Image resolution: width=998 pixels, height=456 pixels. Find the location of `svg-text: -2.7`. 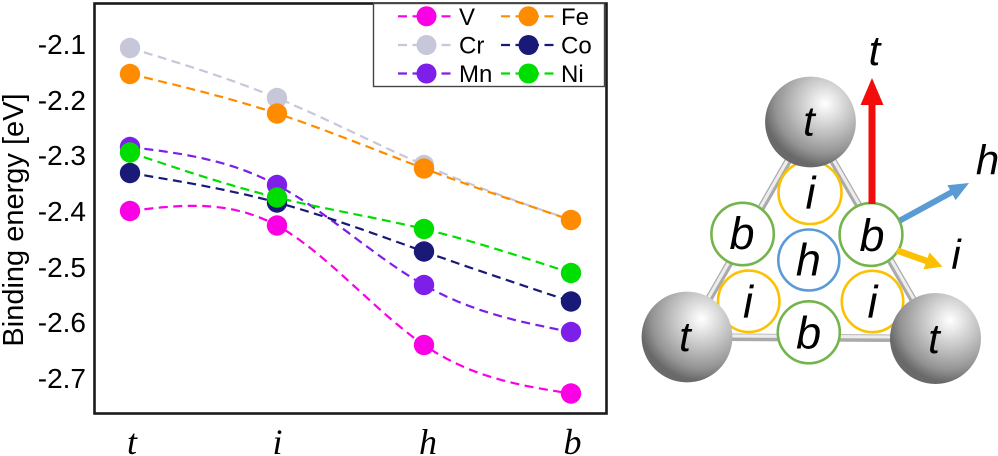

svg-text: -2.7 is located at coordinates (62, 378).